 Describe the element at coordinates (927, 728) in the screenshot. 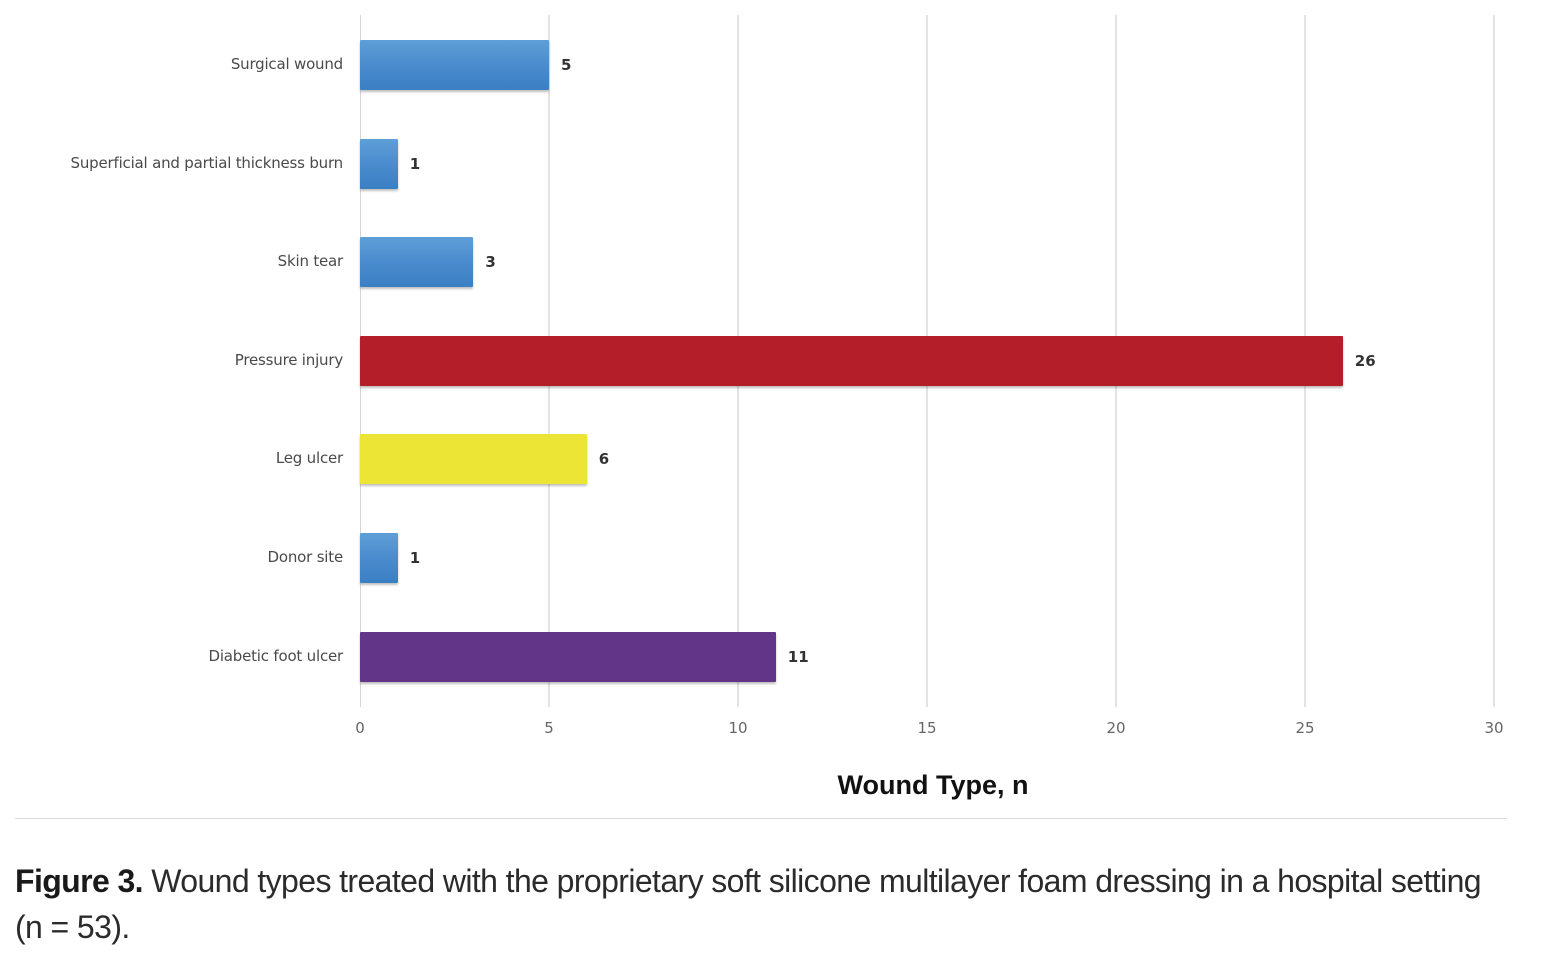

I see `x-tick-label: 15` at that location.